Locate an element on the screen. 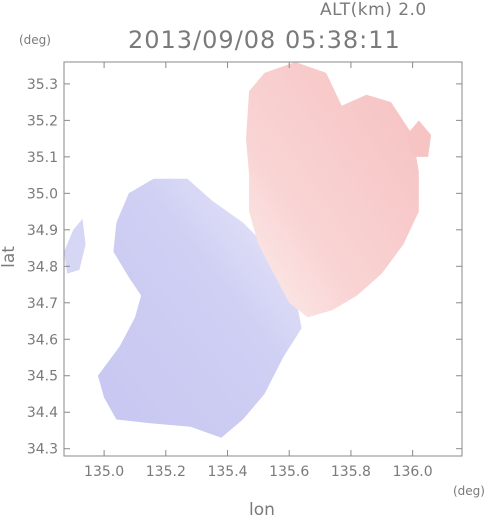 This screenshot has width=491, height=521. x-axis-label: lon is located at coordinates (262, 510).